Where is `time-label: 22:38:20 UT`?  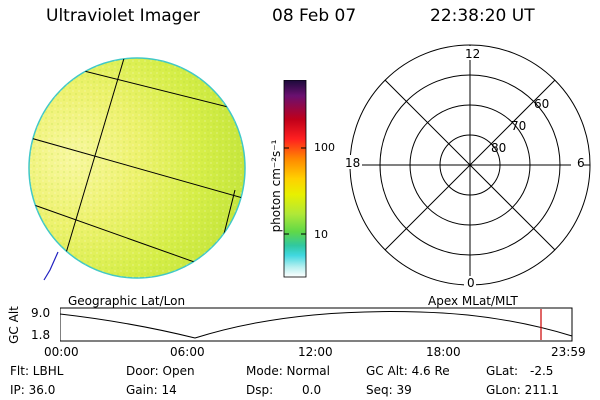 time-label: 22:38:20 UT is located at coordinates (482, 16).